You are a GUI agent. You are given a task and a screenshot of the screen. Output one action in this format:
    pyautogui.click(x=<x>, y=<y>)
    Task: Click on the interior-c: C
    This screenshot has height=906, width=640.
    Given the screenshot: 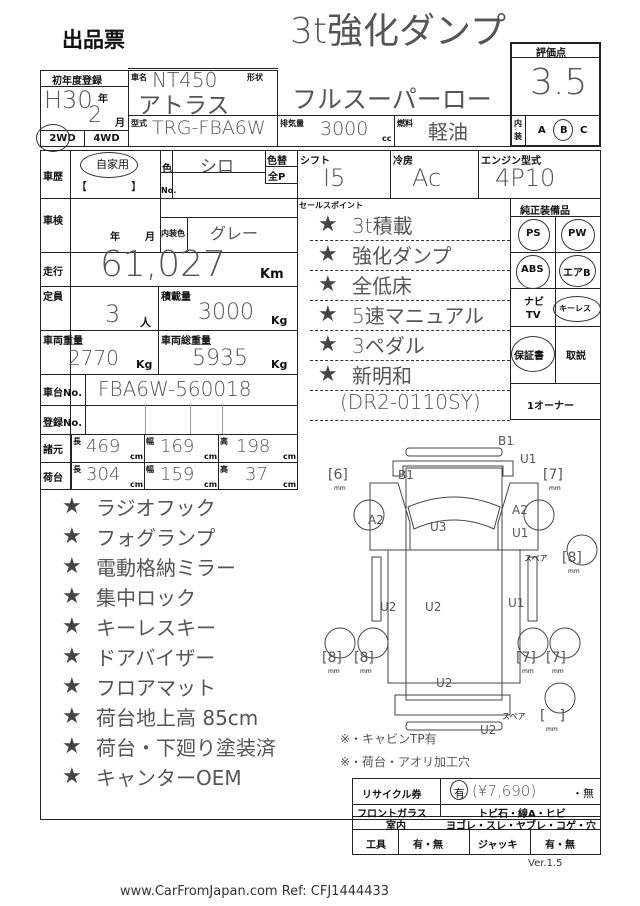 What is the action you would take?
    pyautogui.click(x=584, y=130)
    